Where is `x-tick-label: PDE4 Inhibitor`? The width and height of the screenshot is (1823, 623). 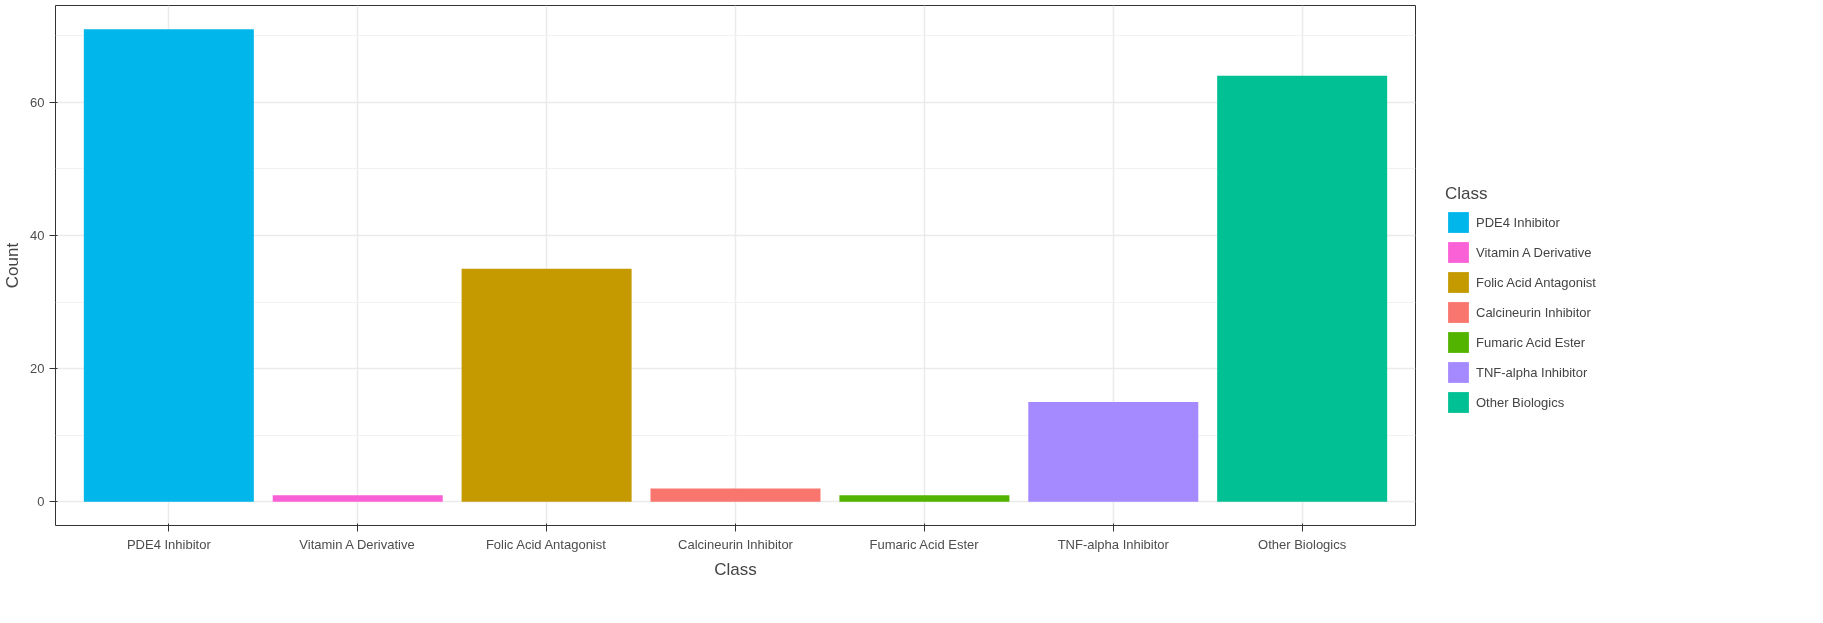 x-tick-label: PDE4 Inhibitor is located at coordinates (169, 544).